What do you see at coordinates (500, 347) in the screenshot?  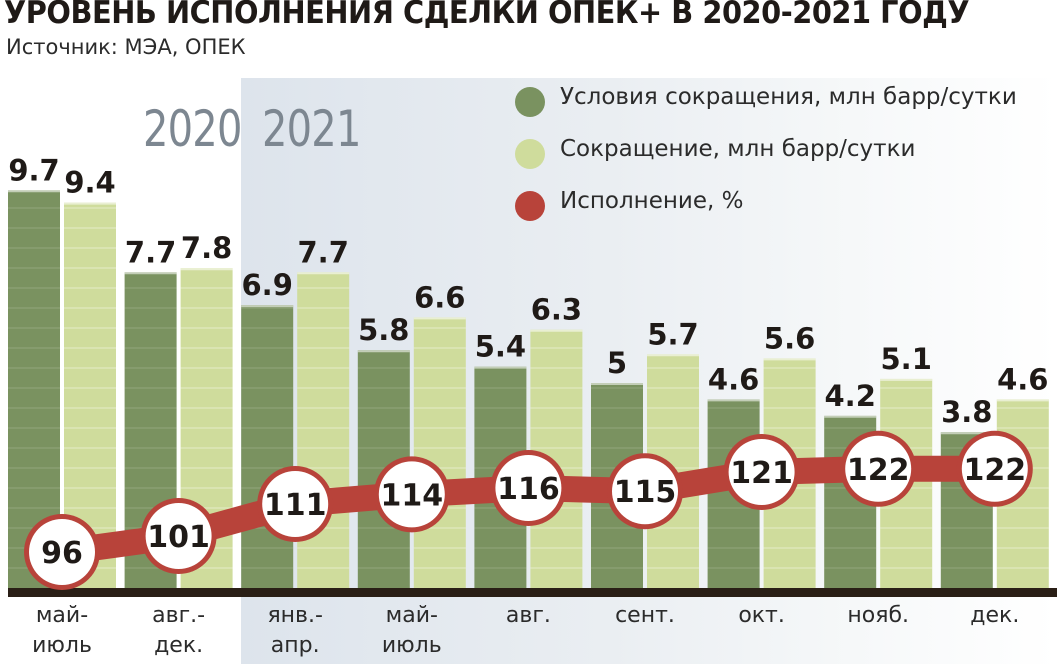 I see `bar-value-label: 5.4` at bounding box center [500, 347].